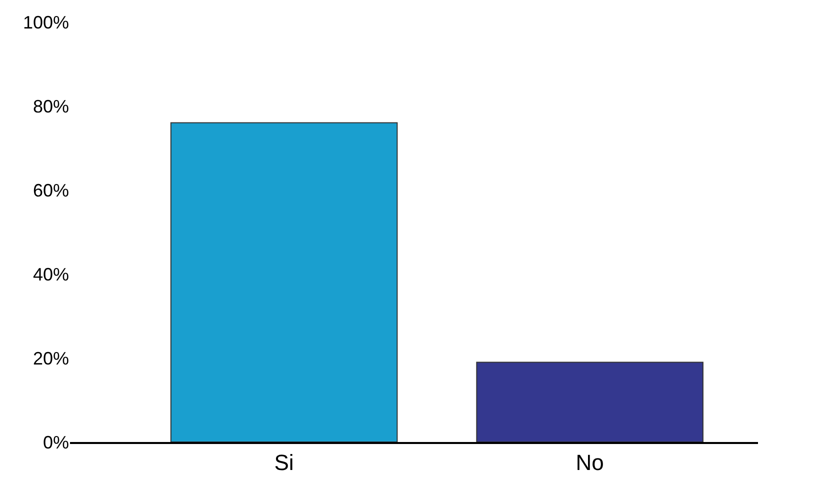 This screenshot has height=492, width=818. What do you see at coordinates (284, 463) in the screenshot?
I see `x-tick-label: Si` at bounding box center [284, 463].